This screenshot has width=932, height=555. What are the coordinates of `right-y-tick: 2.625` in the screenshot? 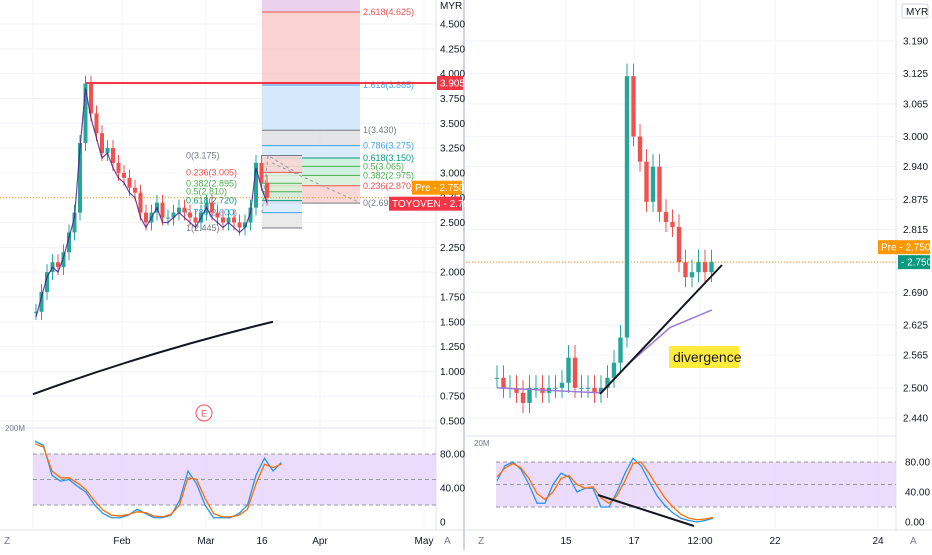 It's located at (915, 326).